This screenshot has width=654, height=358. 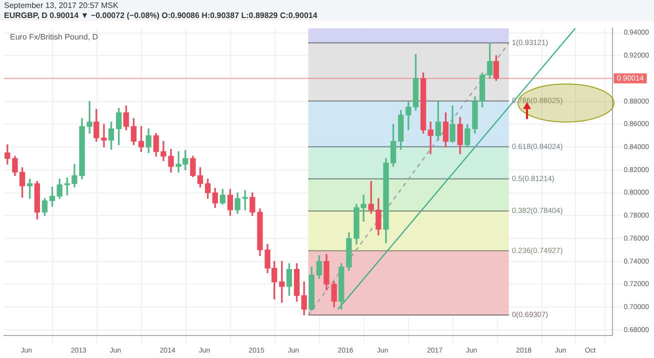 I want to click on text: Euro Fx/British Pound, D, so click(x=54, y=37).